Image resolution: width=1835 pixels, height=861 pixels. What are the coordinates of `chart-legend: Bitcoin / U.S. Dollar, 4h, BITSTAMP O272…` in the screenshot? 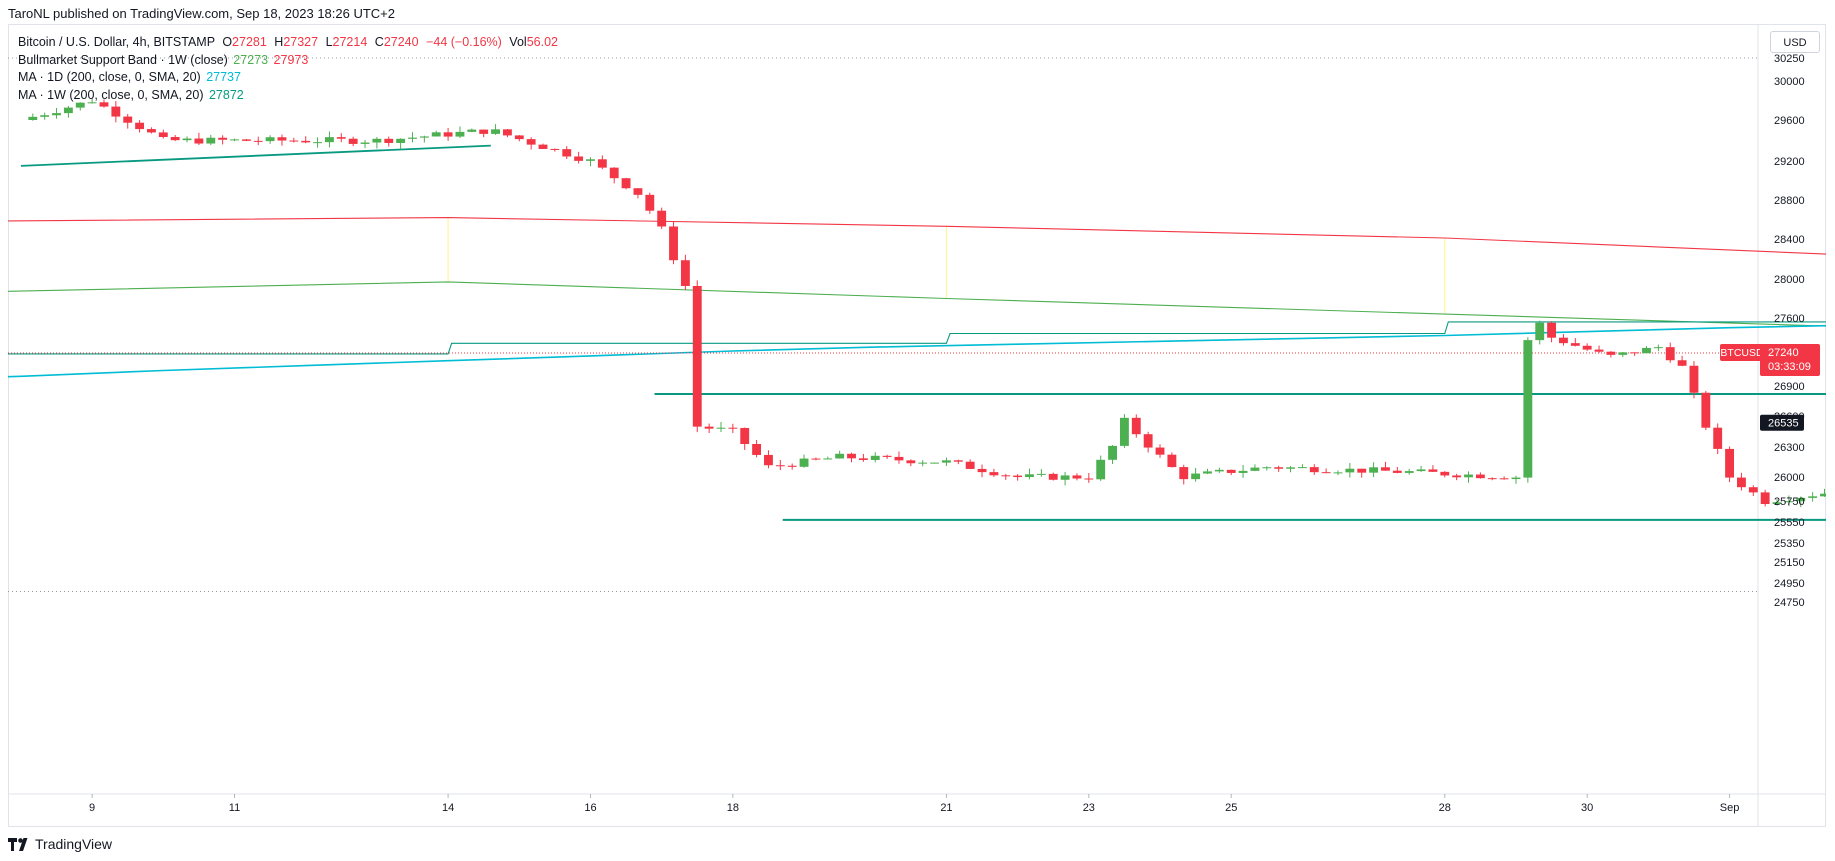 It's located at (288, 69).